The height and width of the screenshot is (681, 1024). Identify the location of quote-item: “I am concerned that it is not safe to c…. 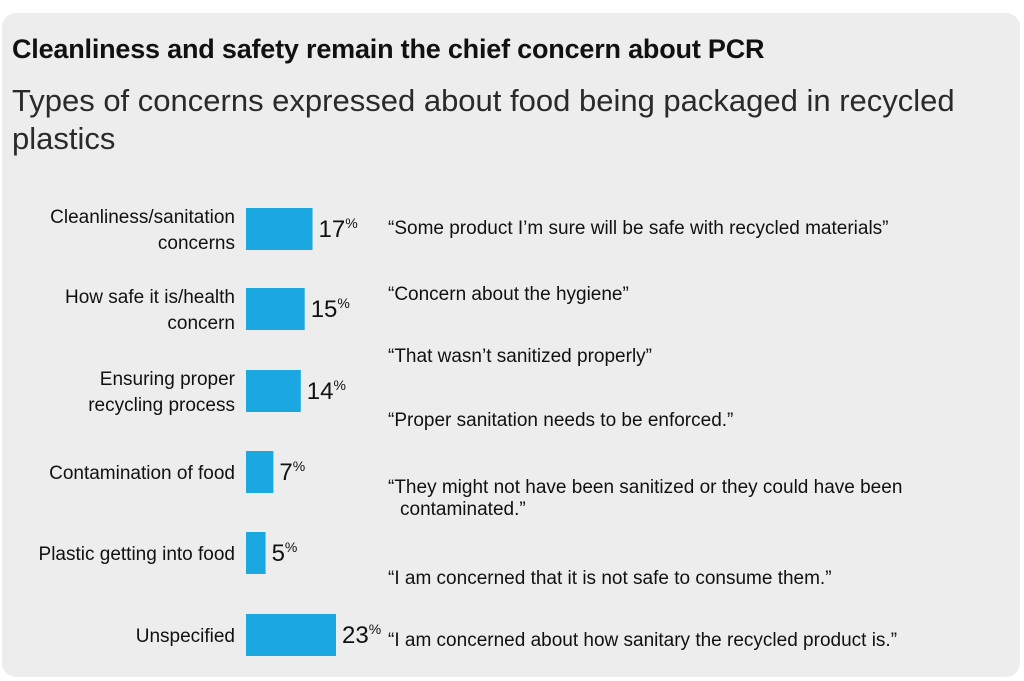
(610, 578).